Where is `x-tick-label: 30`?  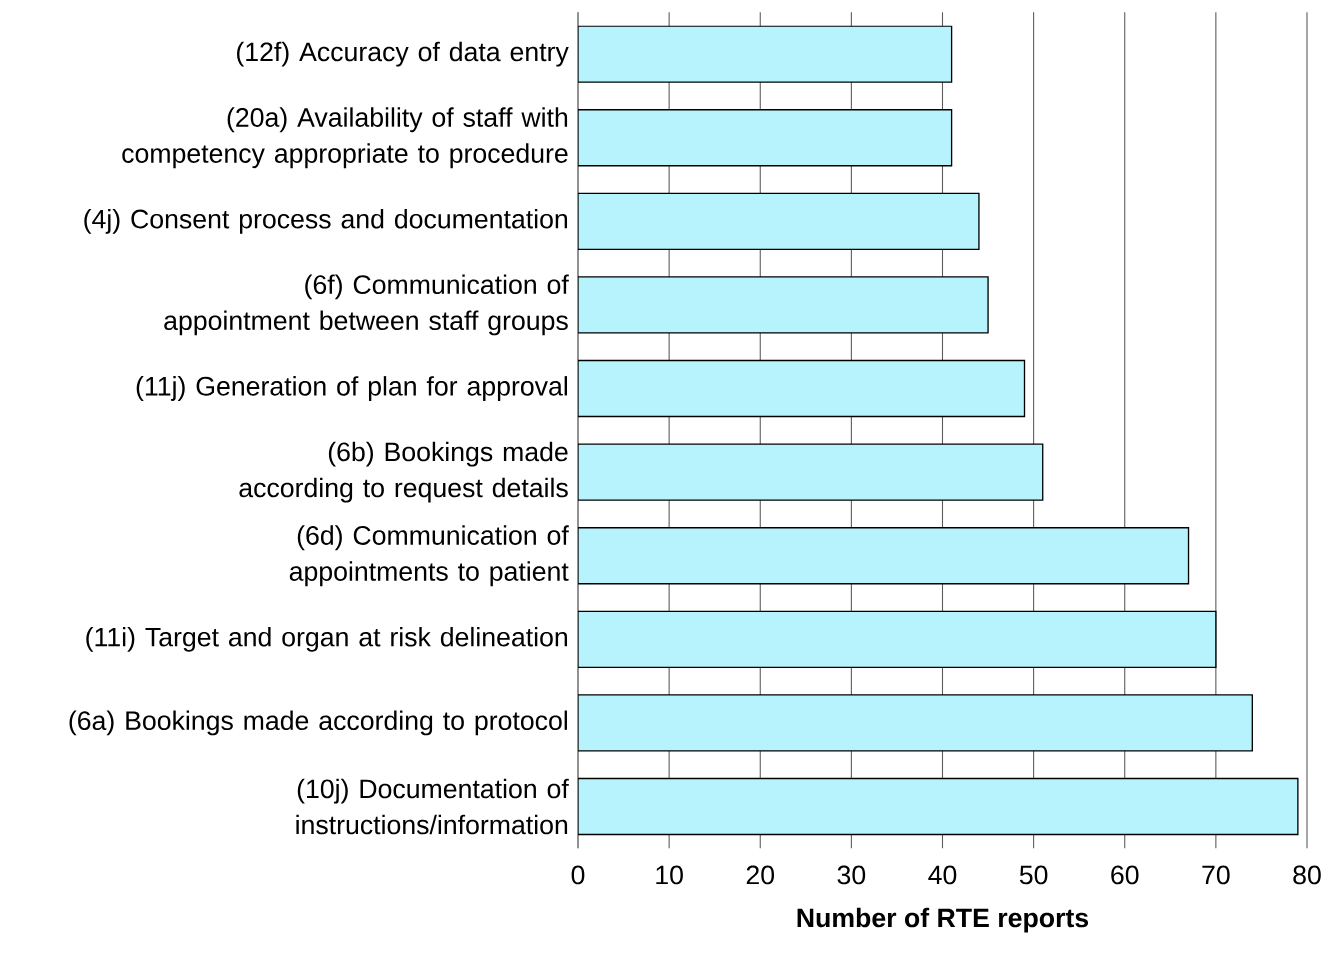
x-tick-label: 30 is located at coordinates (851, 875).